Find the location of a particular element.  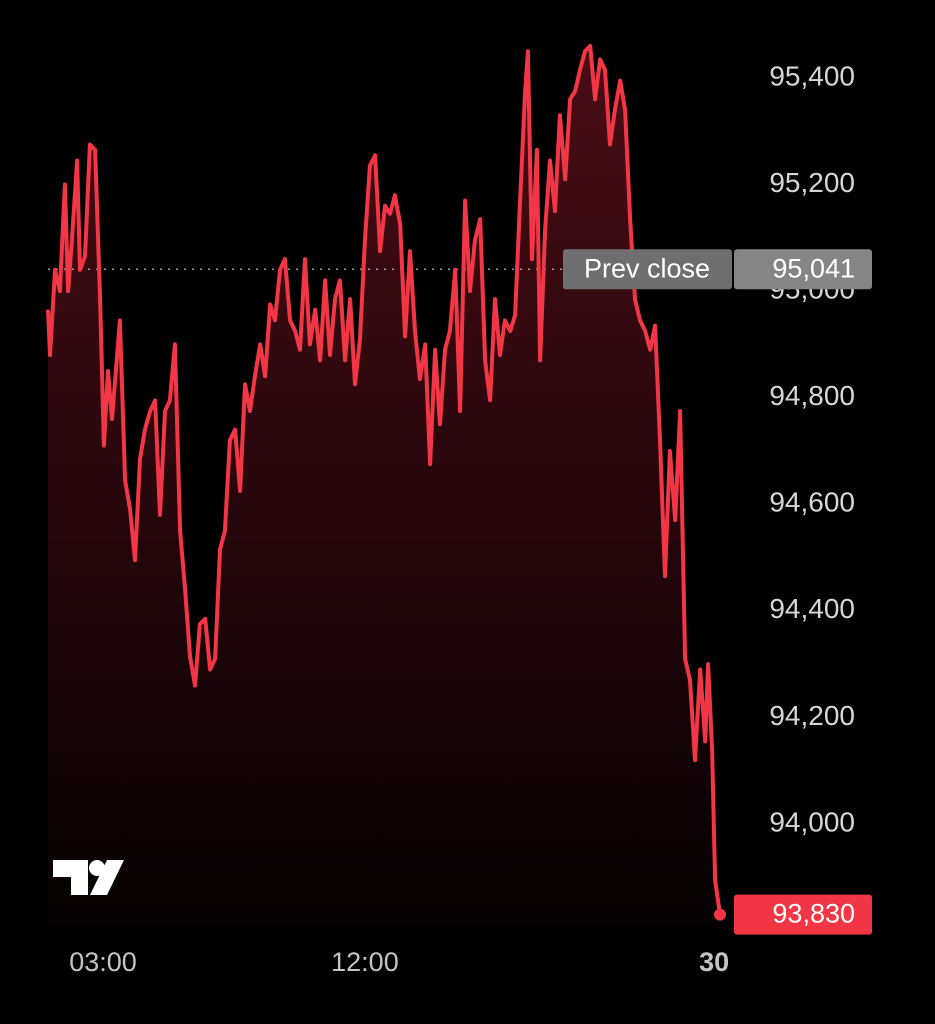

prev-close-value: 95,041 is located at coordinates (813, 268).